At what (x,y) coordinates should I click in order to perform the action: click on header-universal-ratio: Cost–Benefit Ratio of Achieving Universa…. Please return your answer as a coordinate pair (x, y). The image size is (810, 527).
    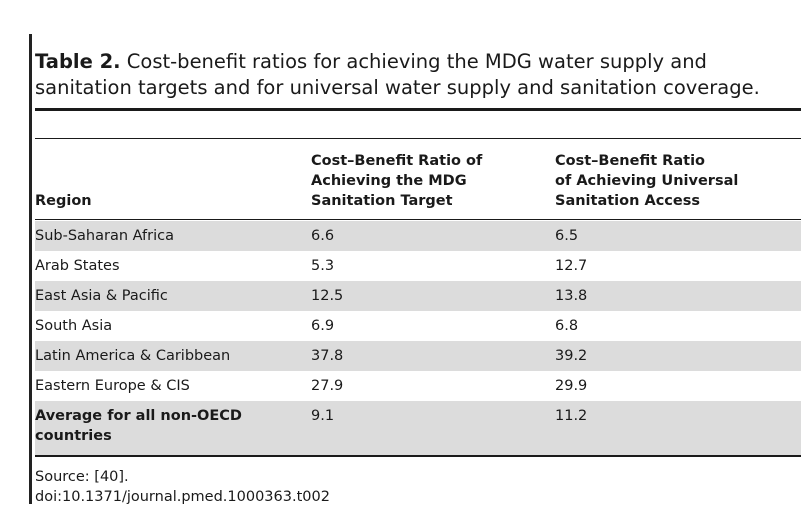
    Looking at the image, I should click on (646, 181).